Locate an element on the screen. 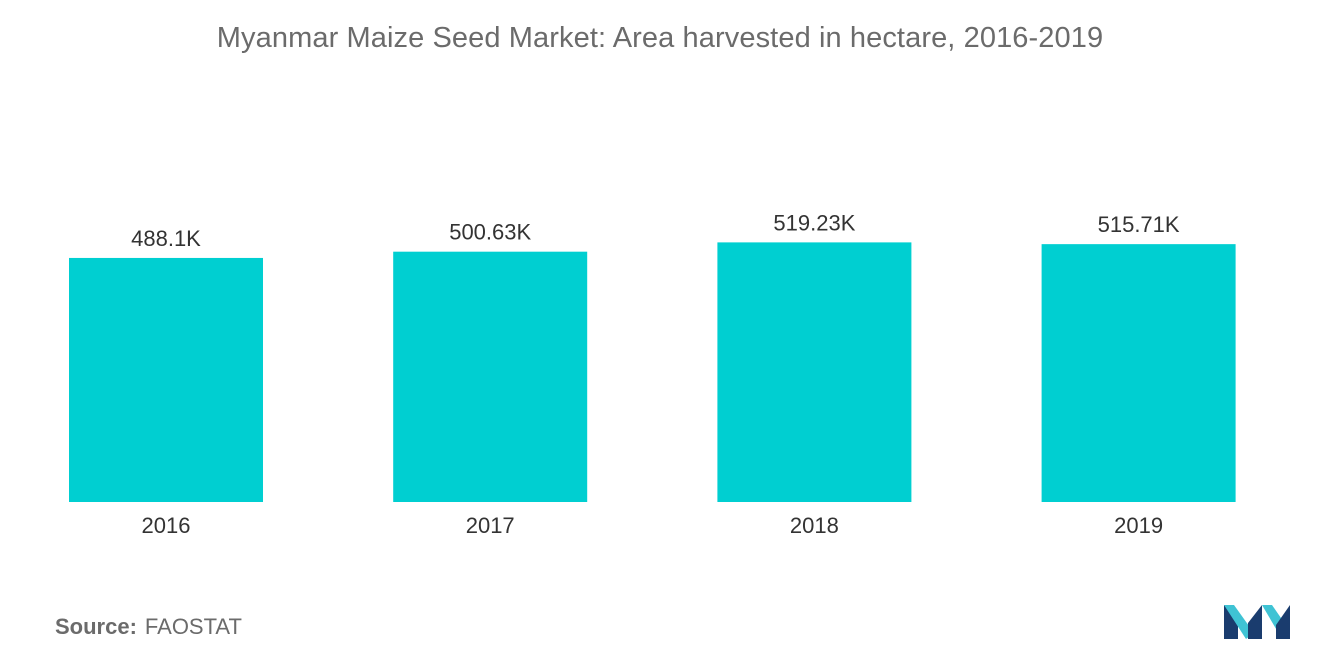 Image resolution: width=1320 pixels, height=665 pixels. source-value: FAOSTAT is located at coordinates (193, 626).